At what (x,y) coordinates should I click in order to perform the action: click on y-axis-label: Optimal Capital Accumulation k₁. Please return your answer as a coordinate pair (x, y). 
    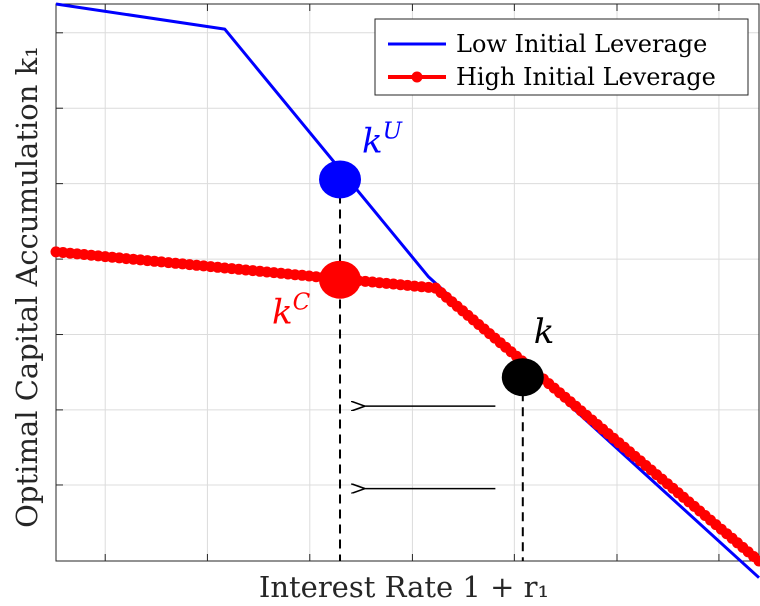
    Looking at the image, I should click on (27, 287).